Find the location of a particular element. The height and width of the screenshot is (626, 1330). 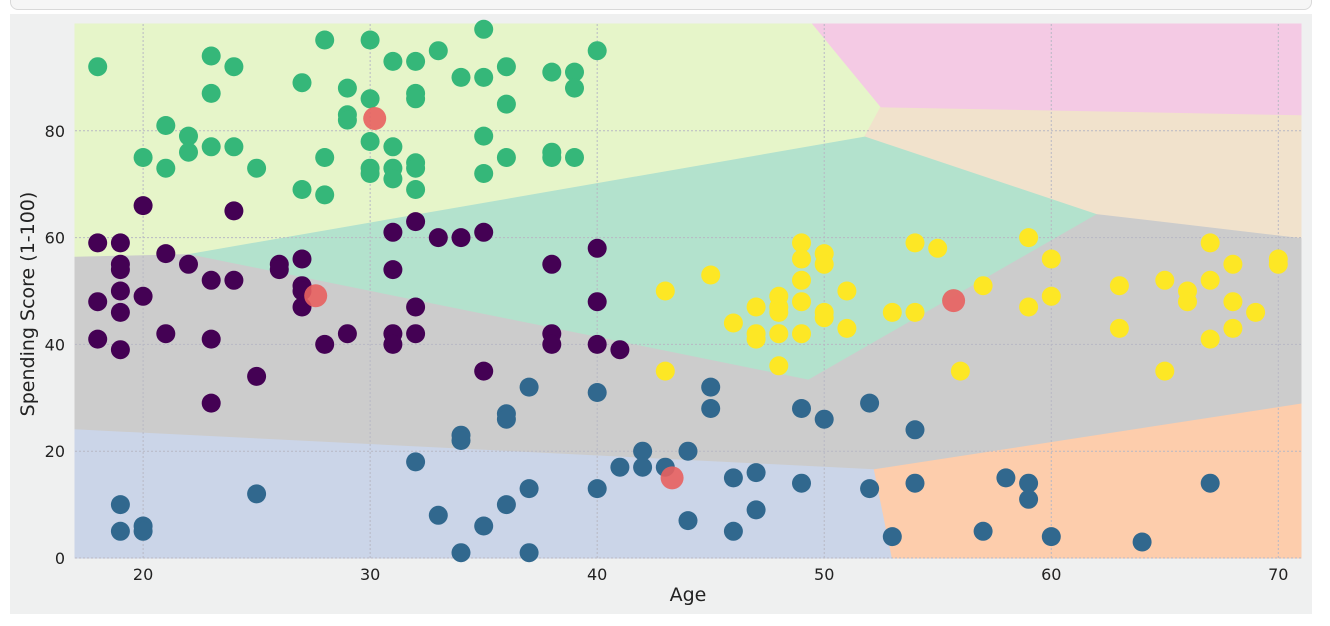

x-tick-label-70: 70 is located at coordinates (1278, 574).